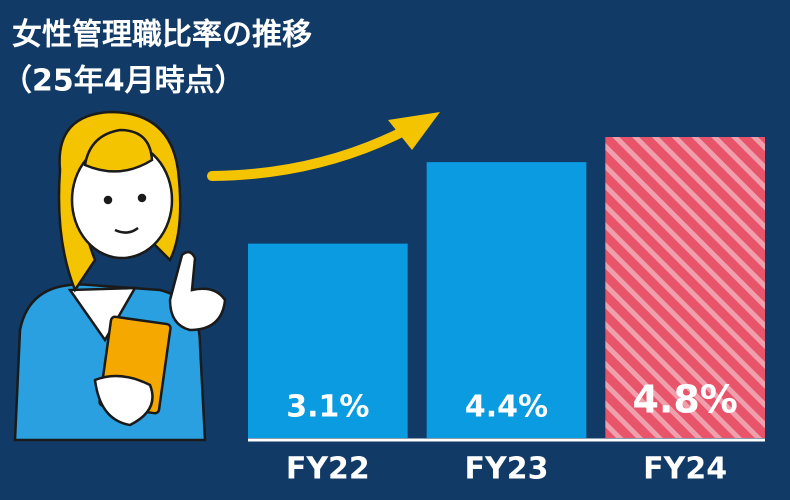 This screenshot has width=790, height=500. Describe the element at coordinates (507, 469) in the screenshot. I see `x-tick-label: FY23` at that location.